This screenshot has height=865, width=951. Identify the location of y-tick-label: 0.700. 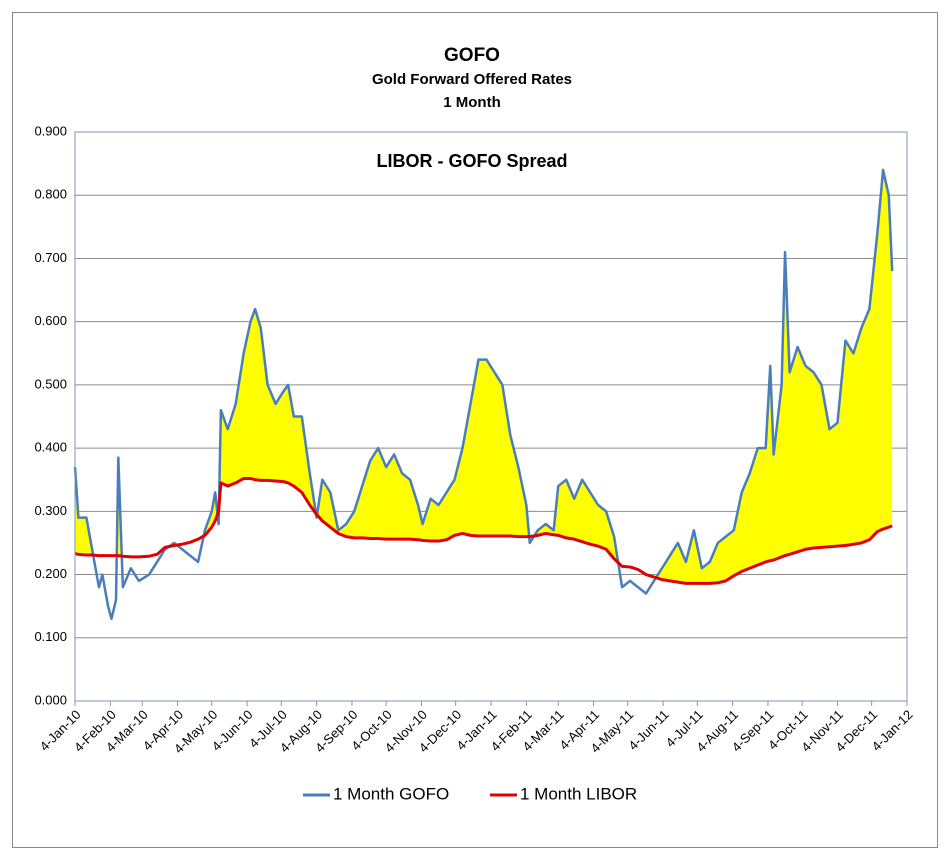
(50, 257).